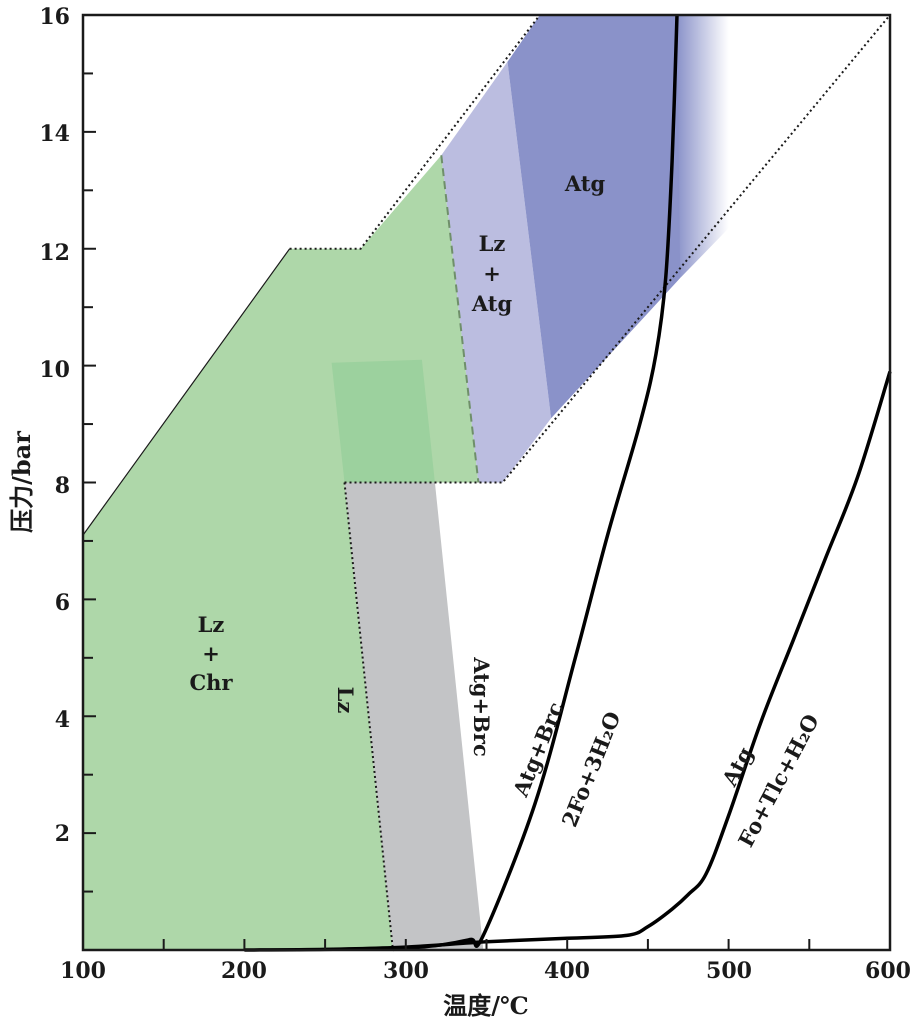 Image resolution: width=923 pixels, height=1025 pixels. Describe the element at coordinates (591, 769) in the screenshot. I see `fo-h2o-curve-label: 2Fo+3H₂O` at that location.